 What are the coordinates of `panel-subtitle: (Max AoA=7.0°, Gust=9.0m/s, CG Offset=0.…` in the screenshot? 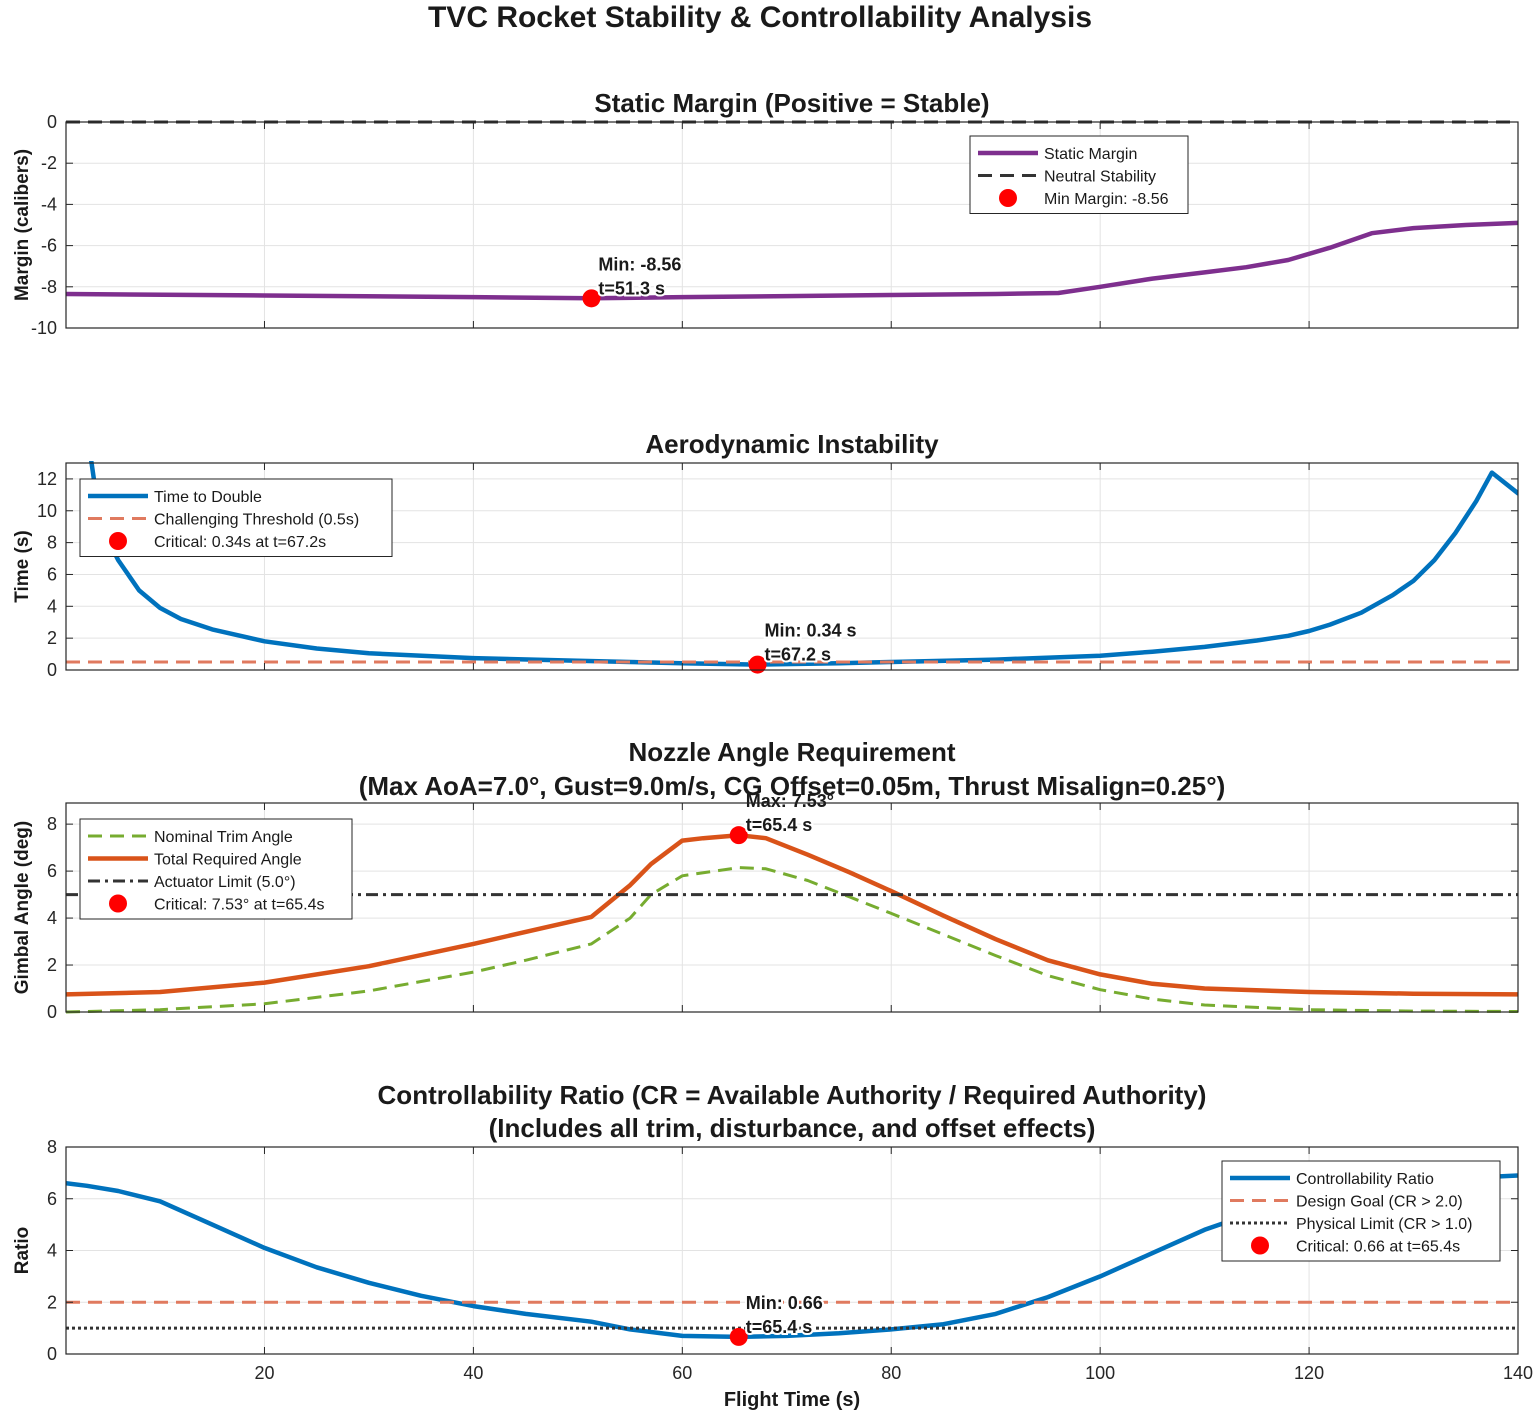 It's located at (792, 786).